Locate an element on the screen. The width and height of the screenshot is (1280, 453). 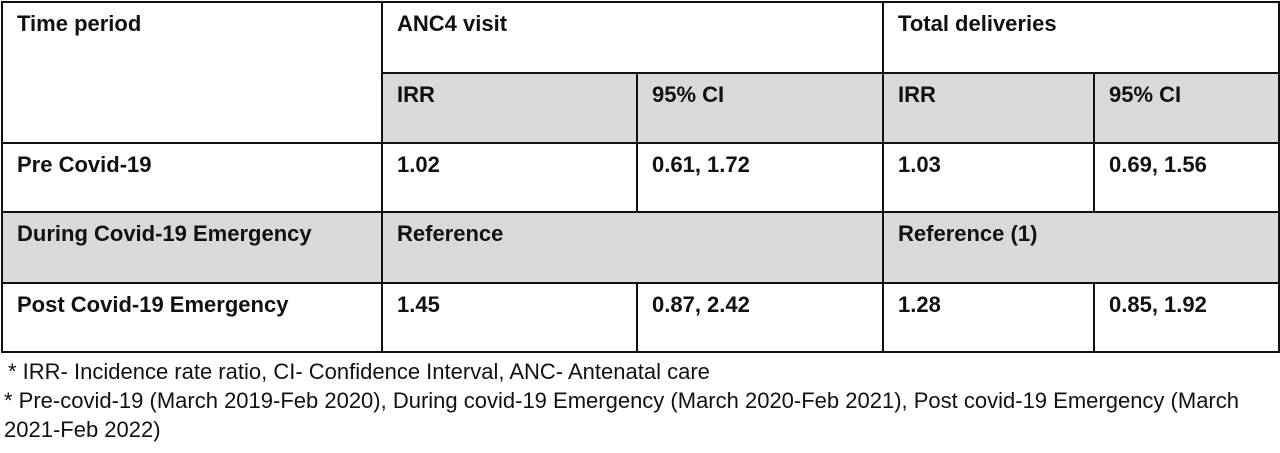
row-period: During Covid-19 Emergency is located at coordinates (192, 247).